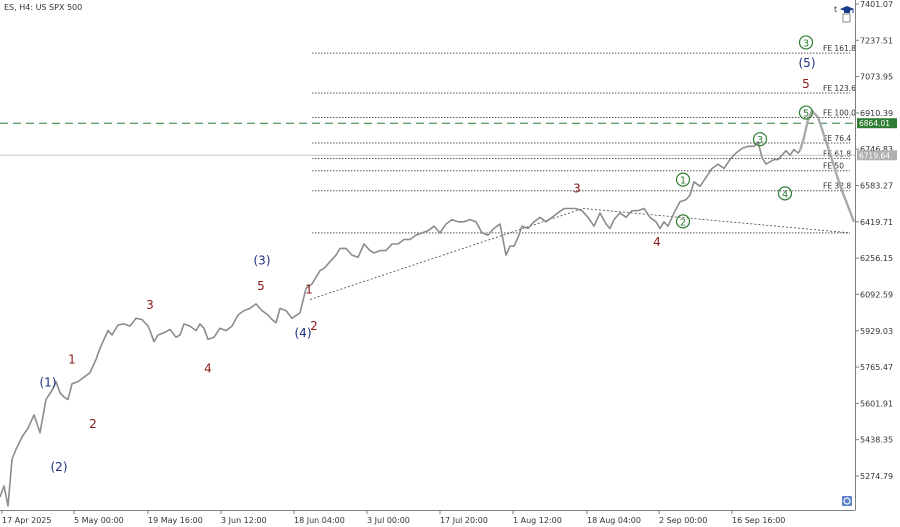  I want to click on y-tick-label: 6256.15, so click(876, 258).